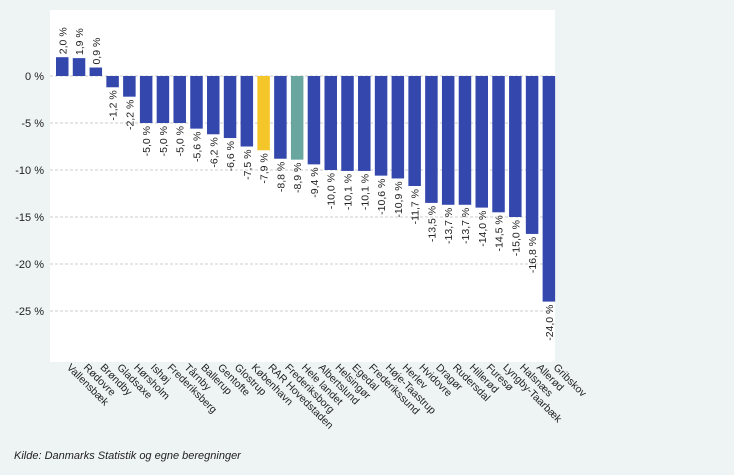 This screenshot has height=475, width=734. What do you see at coordinates (32, 124) in the screenshot?
I see `y-tick-label: -5 %` at bounding box center [32, 124].